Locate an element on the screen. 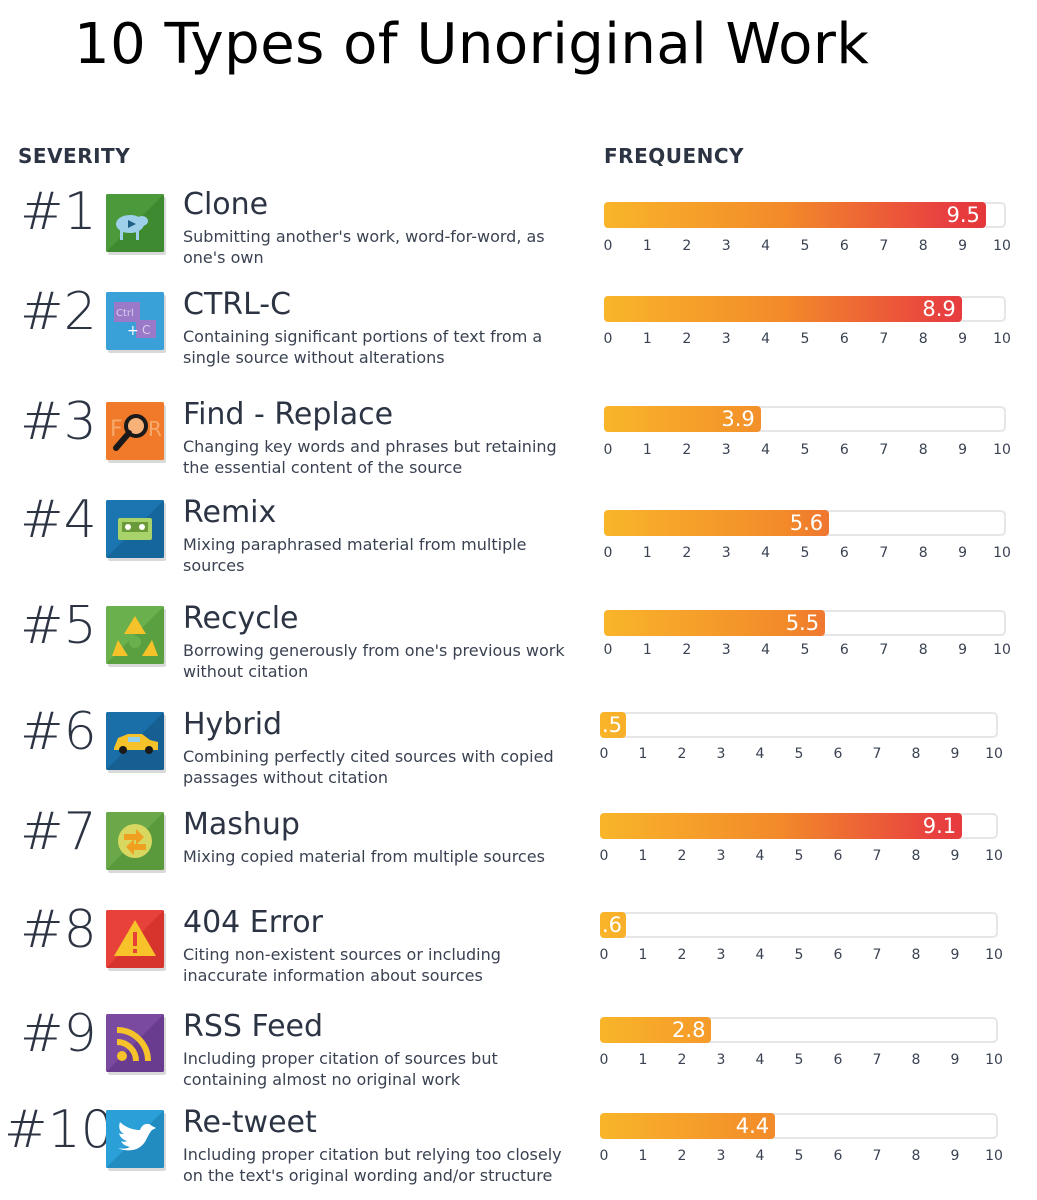 This screenshot has height=1200, width=1037. bar-track: 5.5 is located at coordinates (805, 623).